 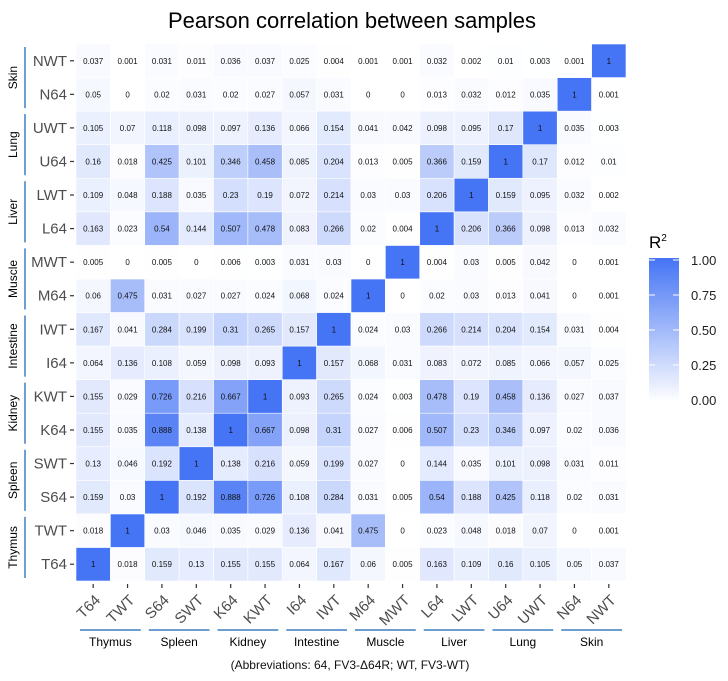 I want to click on cell-value-label: 0.159, so click(x=506, y=195).